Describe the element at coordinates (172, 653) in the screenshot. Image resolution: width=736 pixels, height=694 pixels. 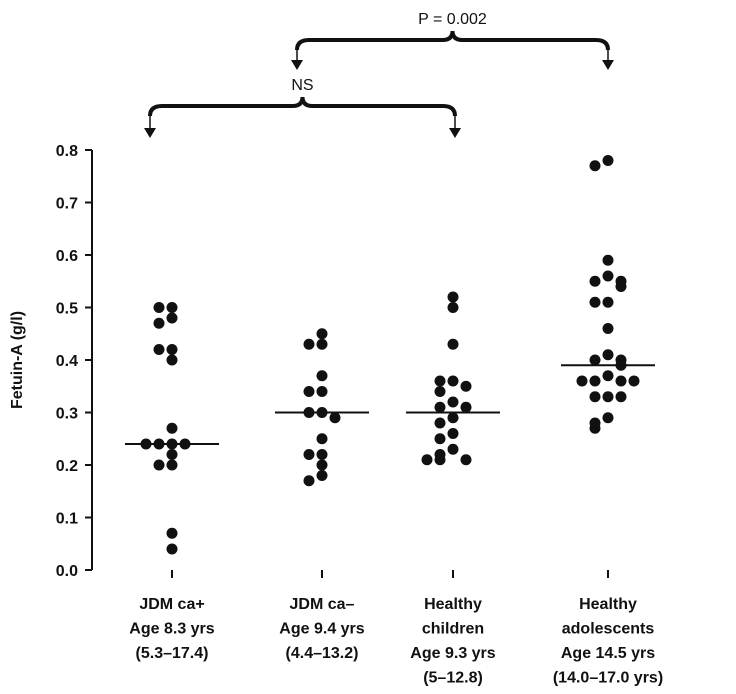
I see `x-tick-label: (5.3–17.4)` at that location.